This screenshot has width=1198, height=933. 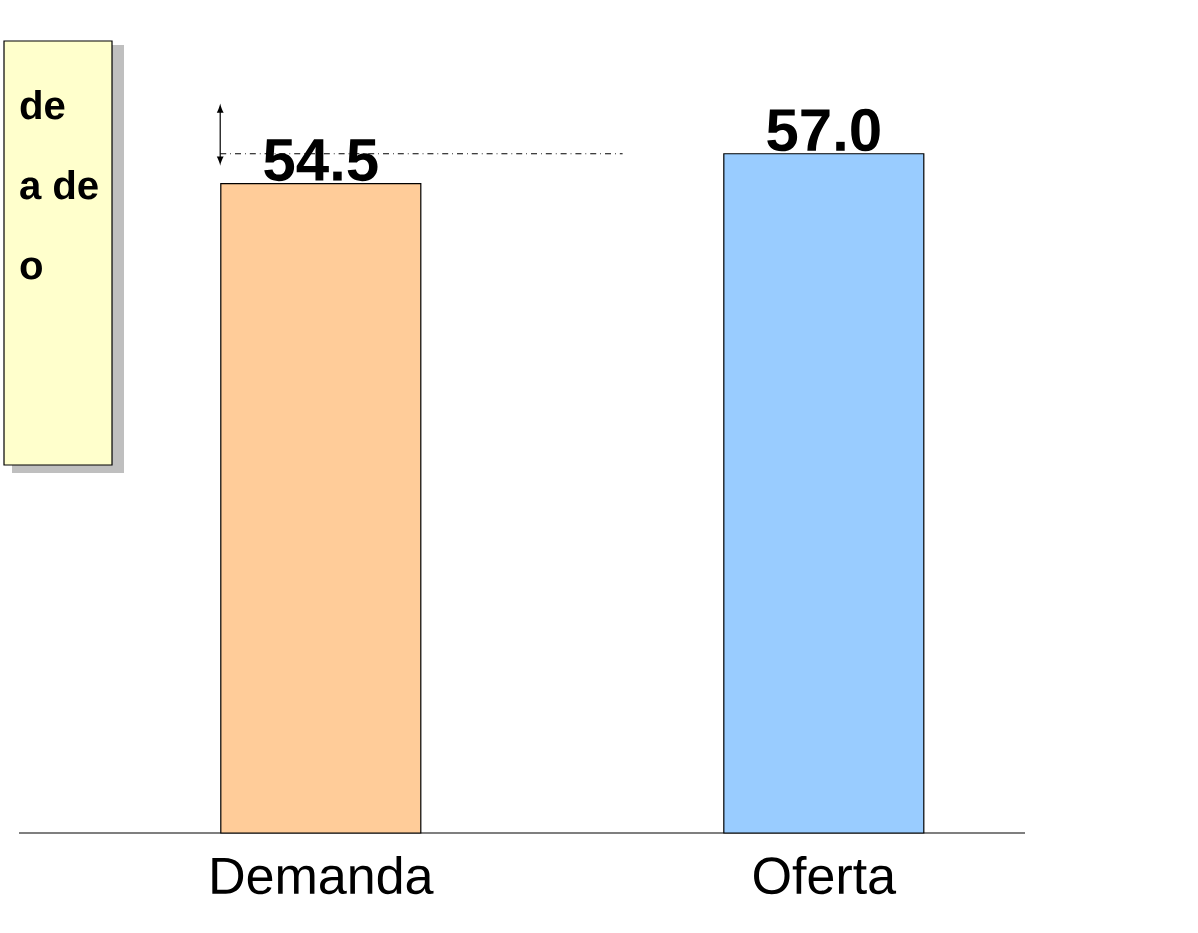 What do you see at coordinates (823, 130) in the screenshot?
I see `data-label: 57.0` at bounding box center [823, 130].